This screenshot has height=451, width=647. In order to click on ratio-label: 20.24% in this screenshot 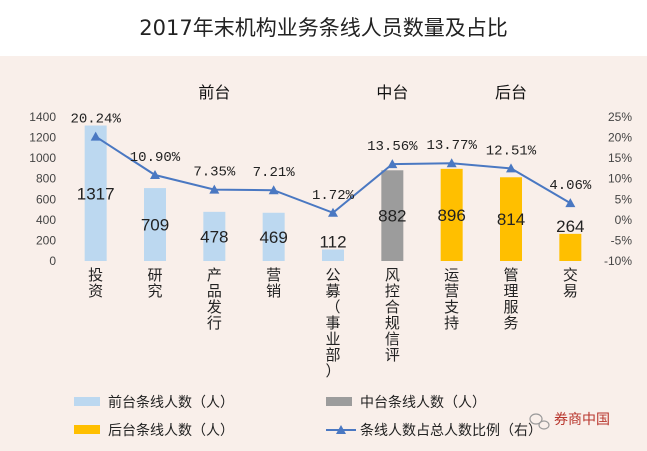, I will do `click(95, 120)`.